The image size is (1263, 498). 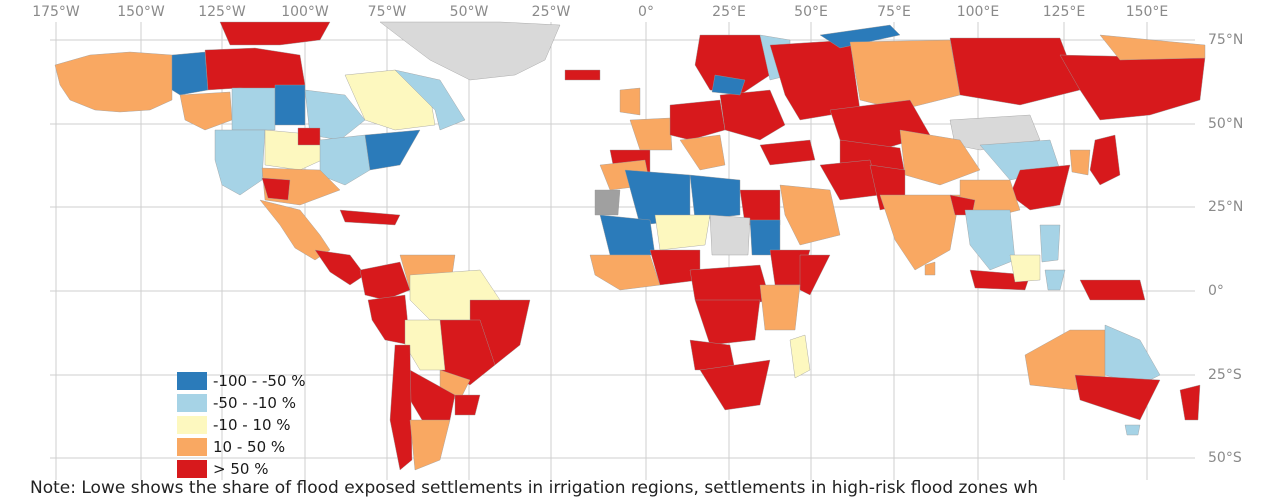 What do you see at coordinates (1147, 12) in the screenshot?
I see `lon-label-150e: 150°E` at bounding box center [1147, 12].